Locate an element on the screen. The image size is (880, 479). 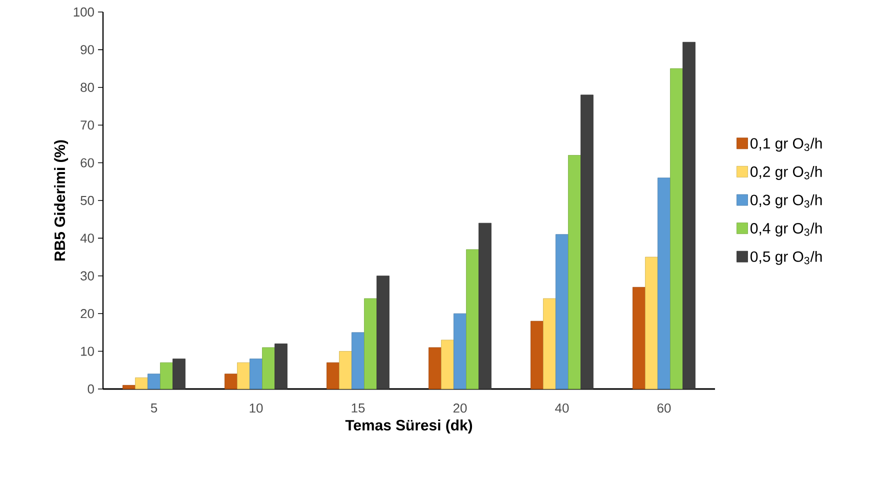
x-tick-label: 60 is located at coordinates (664, 408).